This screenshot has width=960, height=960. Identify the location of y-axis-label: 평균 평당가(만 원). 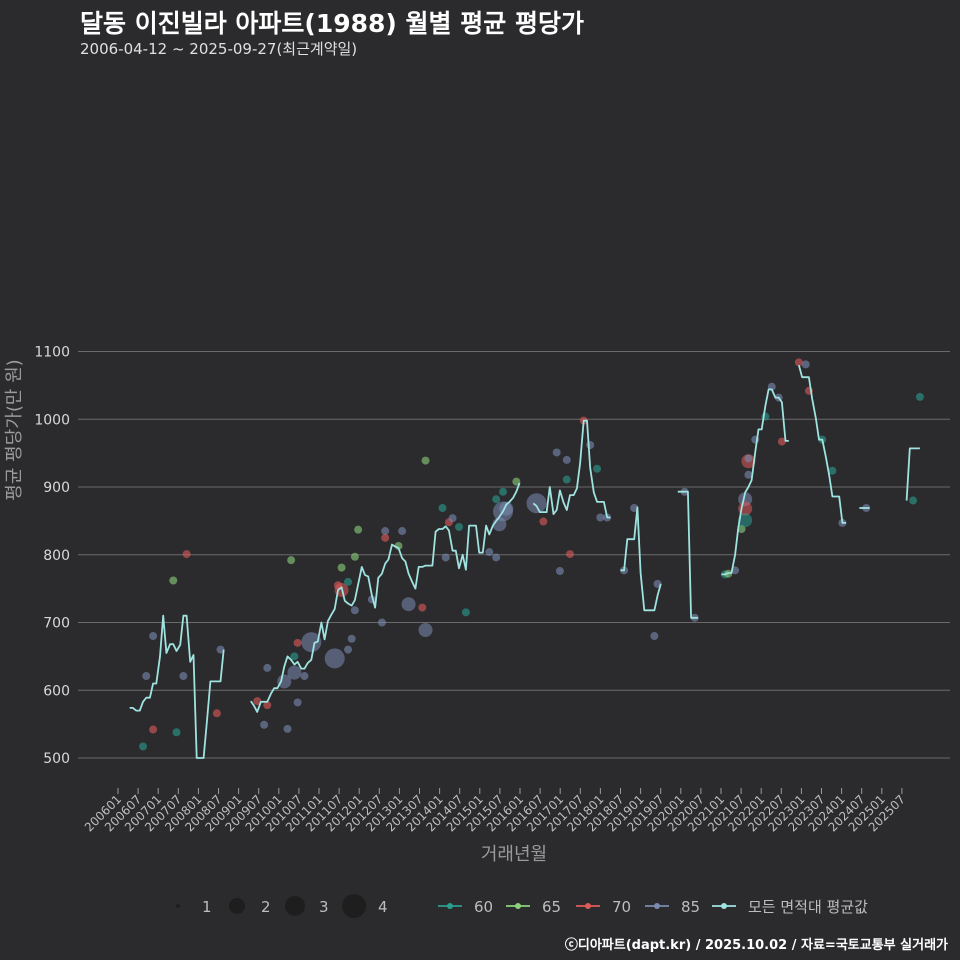
(14, 429).